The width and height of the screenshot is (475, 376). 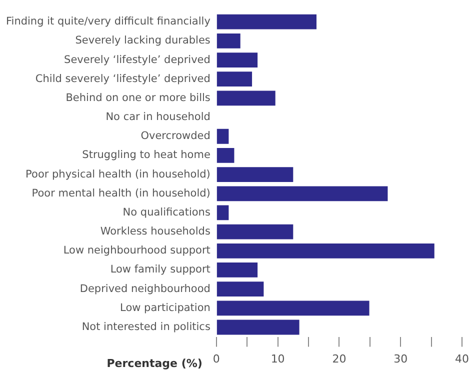 What do you see at coordinates (122, 78) in the screenshot?
I see `y-tick-label: Child severely ‘lifestyle’ deprived` at bounding box center [122, 78].